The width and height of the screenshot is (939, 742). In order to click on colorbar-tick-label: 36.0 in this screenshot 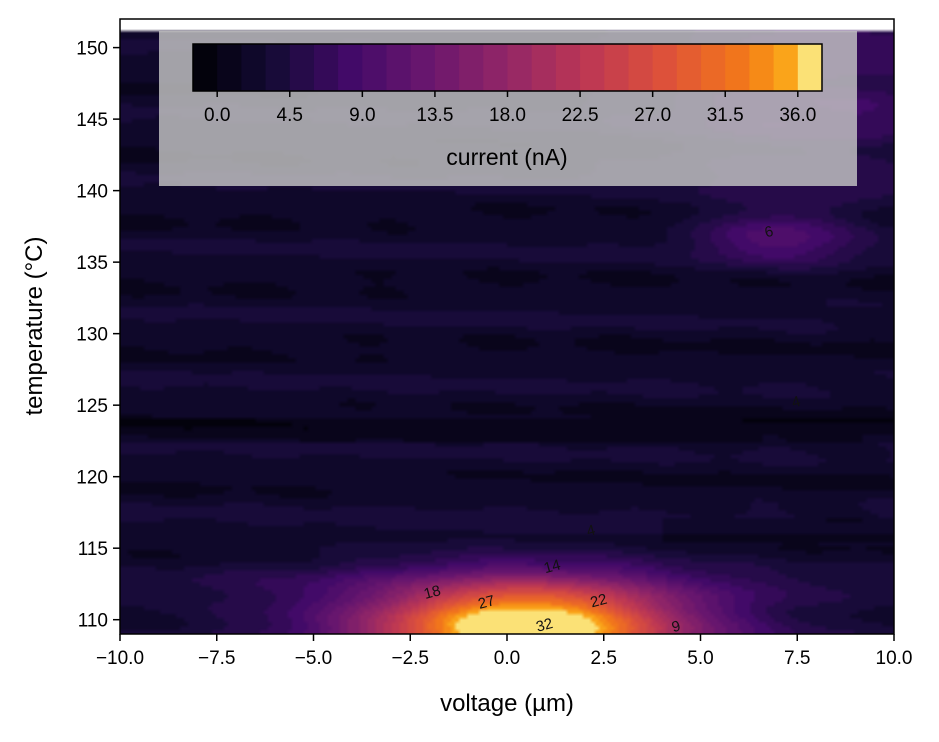, I will do `click(797, 115)`.